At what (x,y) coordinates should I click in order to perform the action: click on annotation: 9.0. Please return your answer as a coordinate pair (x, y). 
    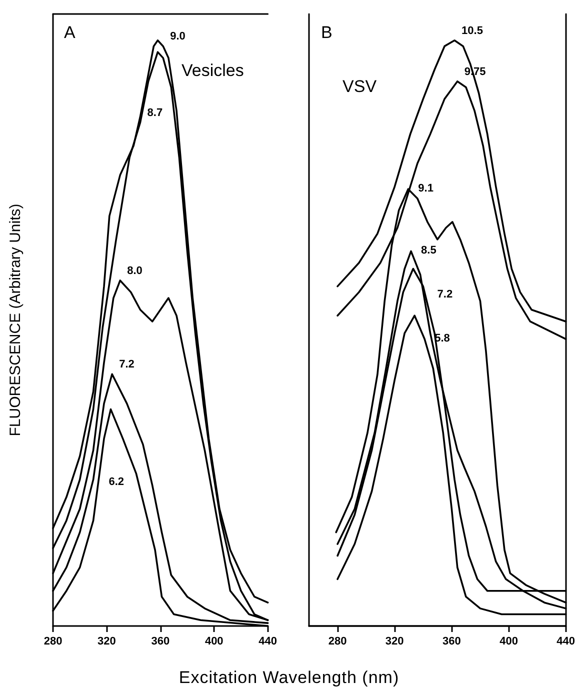
    Looking at the image, I should click on (178, 36).